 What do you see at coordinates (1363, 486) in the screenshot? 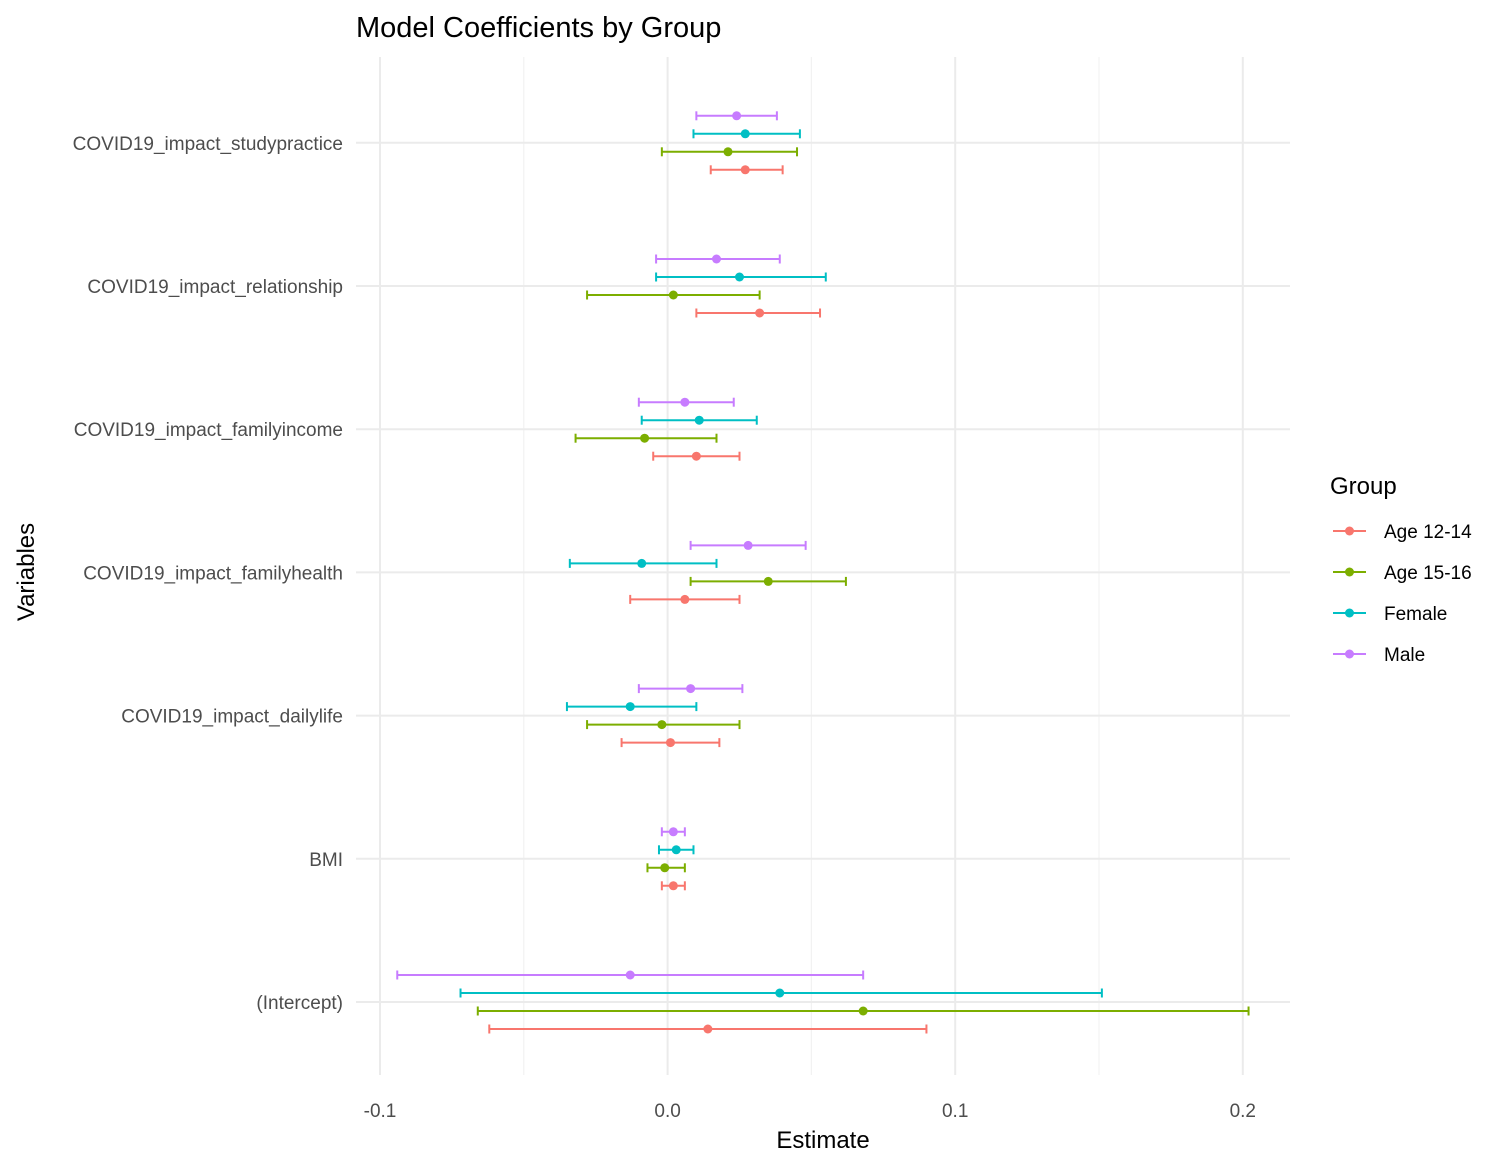
I see `legend-title: Group` at bounding box center [1363, 486].